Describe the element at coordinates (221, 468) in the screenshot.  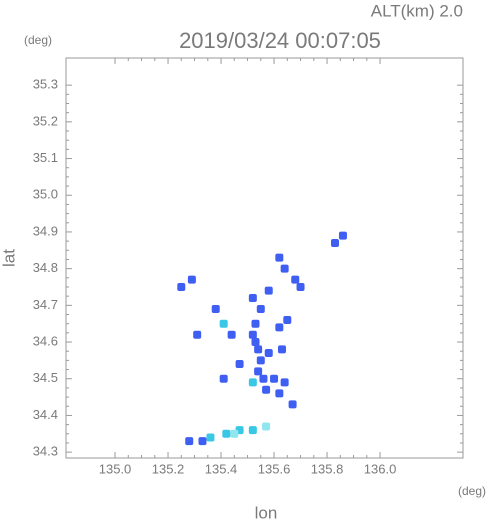
I see `x-tick-label: 135.4` at that location.